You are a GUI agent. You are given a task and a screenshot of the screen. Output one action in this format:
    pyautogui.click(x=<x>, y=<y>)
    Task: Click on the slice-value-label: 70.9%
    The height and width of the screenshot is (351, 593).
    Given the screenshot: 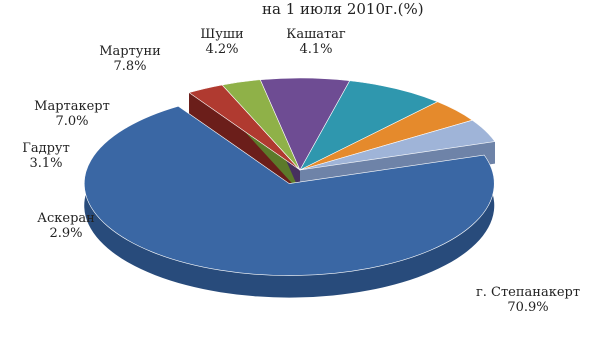 What is the action you would take?
    pyautogui.click(x=527, y=307)
    